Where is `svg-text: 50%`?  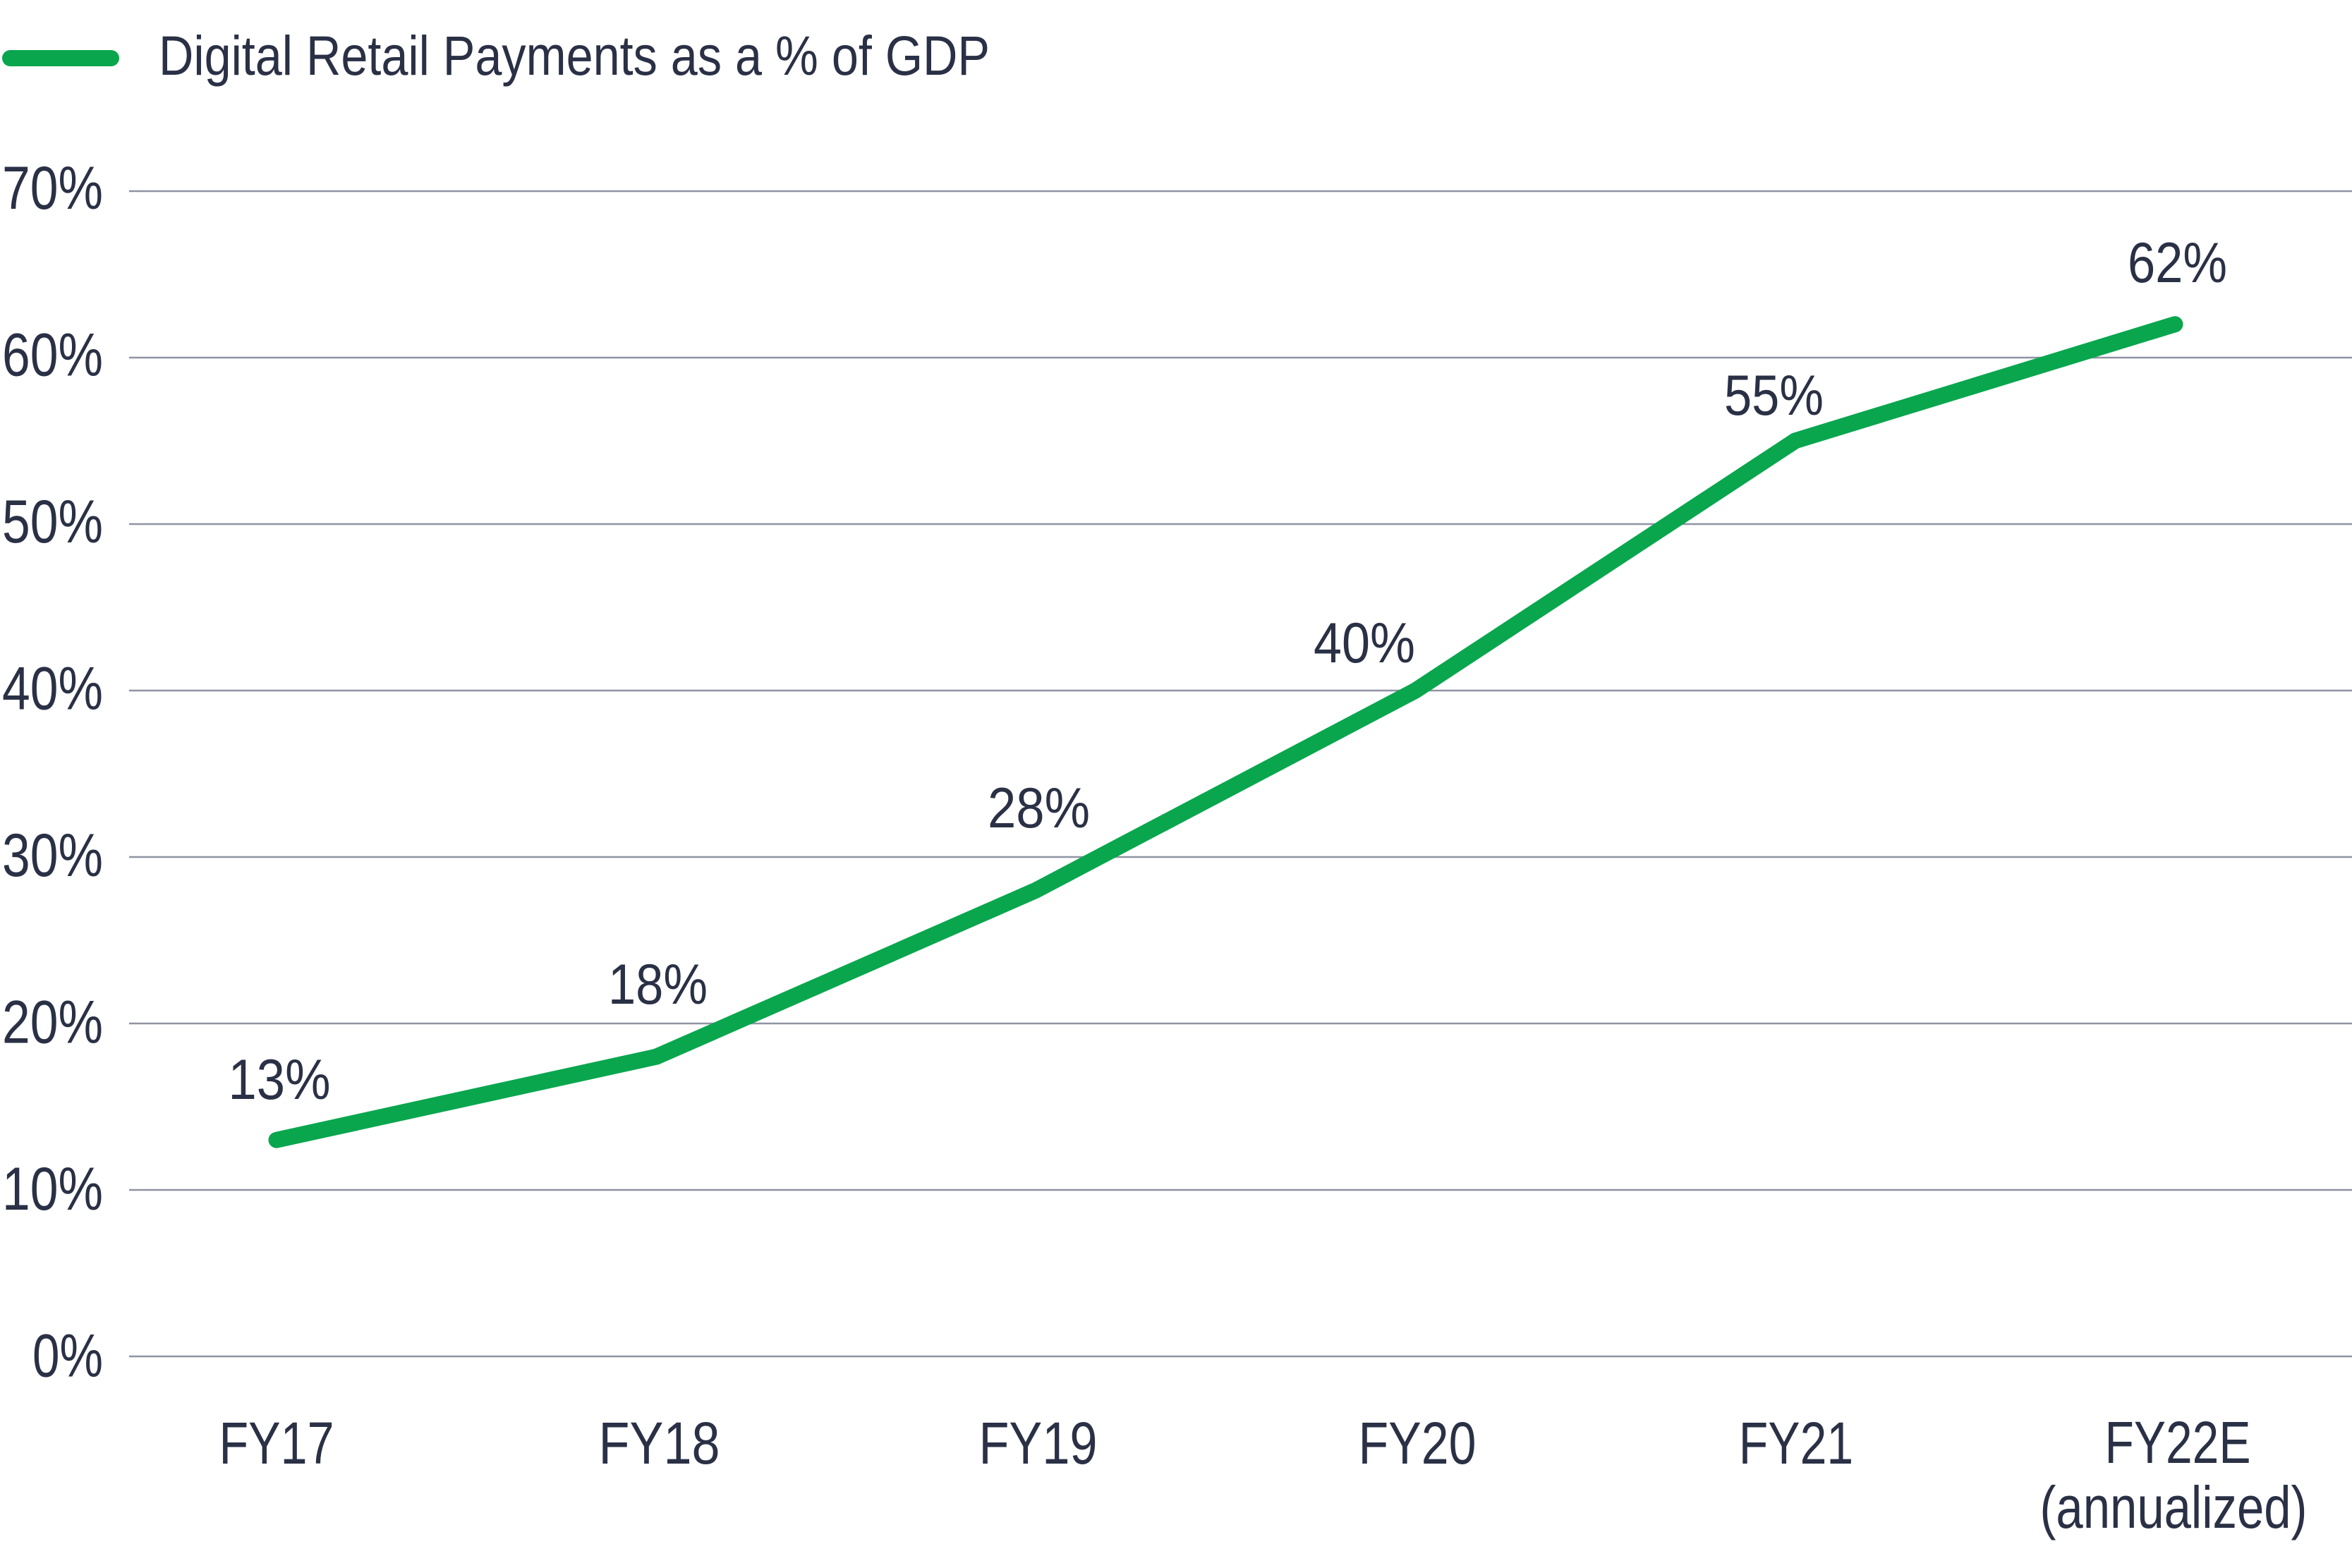
svg-text: 50% is located at coordinates (52, 522).